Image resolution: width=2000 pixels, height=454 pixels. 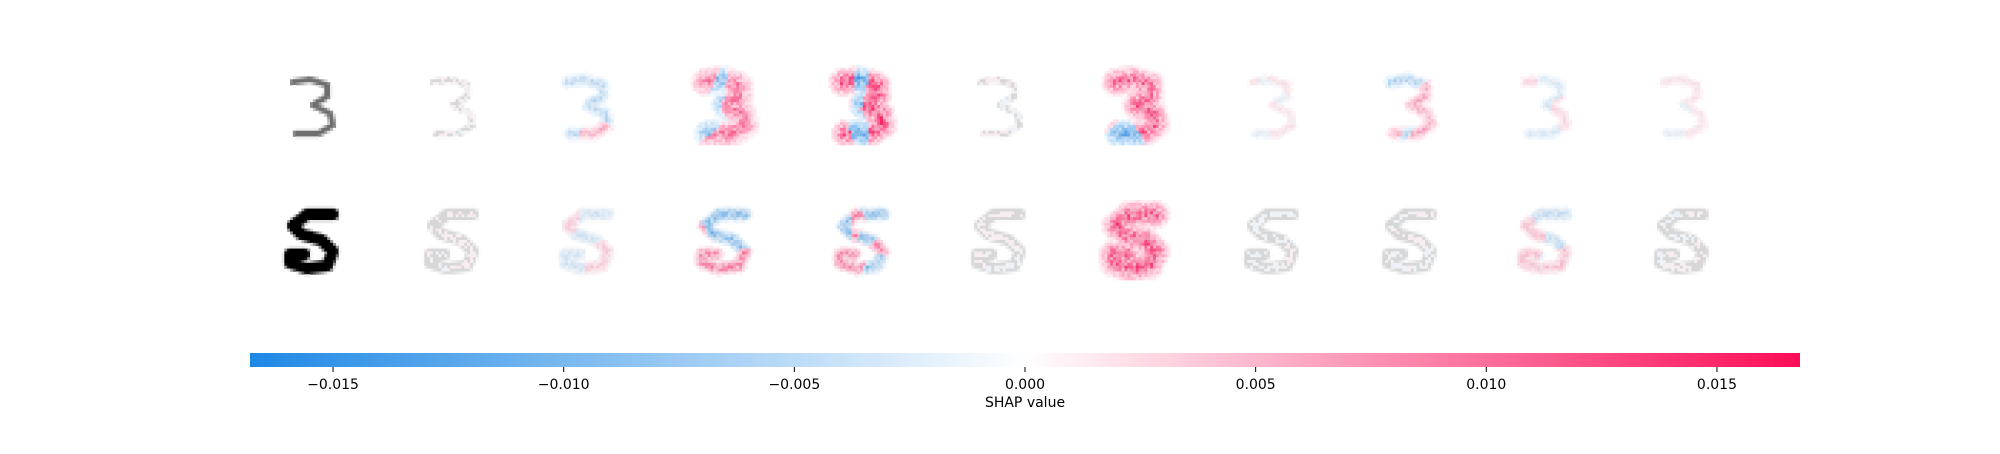 What do you see at coordinates (1025, 360) in the screenshot?
I see `colorbar-gradient` at bounding box center [1025, 360].